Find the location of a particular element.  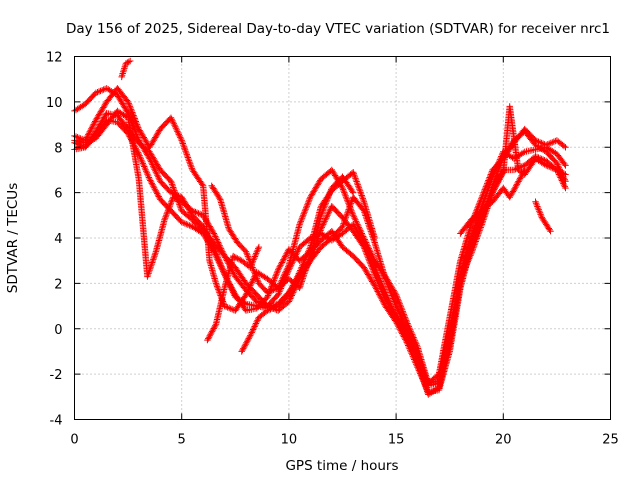

series-s9 is located at coordinates (282, 234).